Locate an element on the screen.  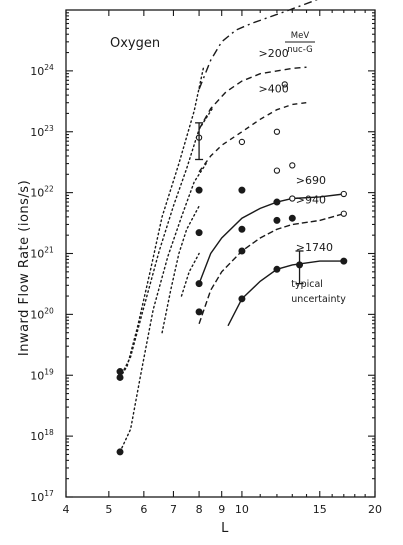
series-4-main-curve is located at coordinates (271, 269).